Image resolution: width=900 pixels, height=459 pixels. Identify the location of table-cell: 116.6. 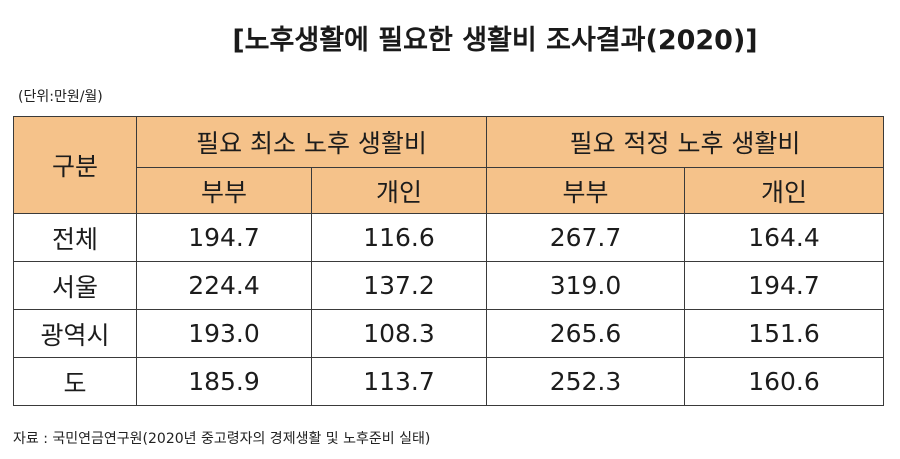
(399, 237).